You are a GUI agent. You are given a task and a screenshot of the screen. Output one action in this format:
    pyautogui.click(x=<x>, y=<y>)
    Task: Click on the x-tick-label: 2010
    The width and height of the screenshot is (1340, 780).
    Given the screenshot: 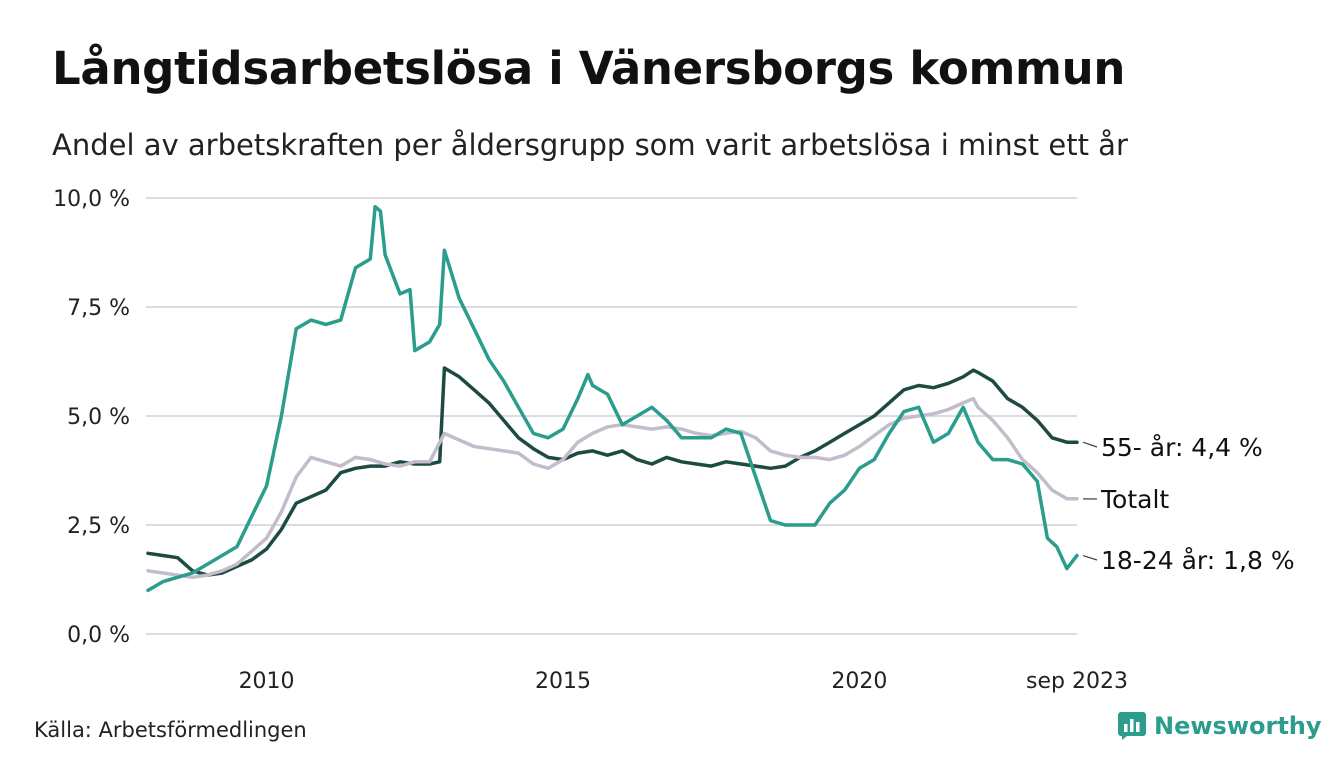 What is the action you would take?
    pyautogui.click(x=267, y=681)
    